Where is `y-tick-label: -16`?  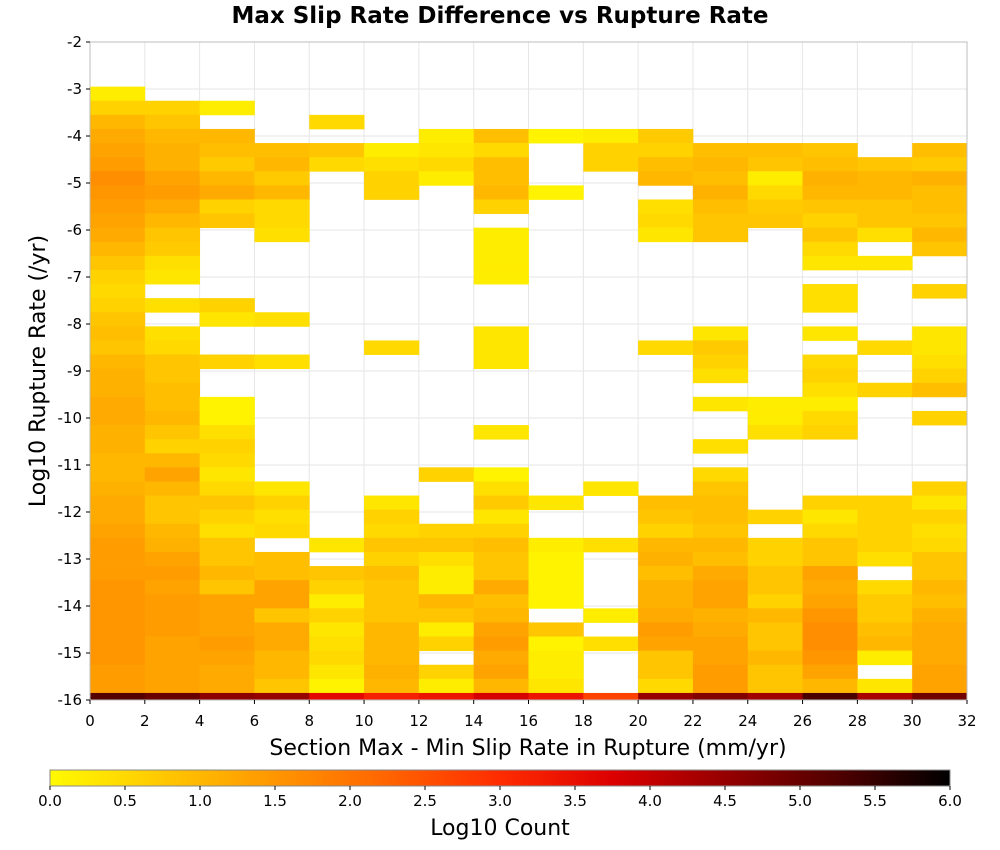
y-tick-label: -16 is located at coordinates (70, 700).